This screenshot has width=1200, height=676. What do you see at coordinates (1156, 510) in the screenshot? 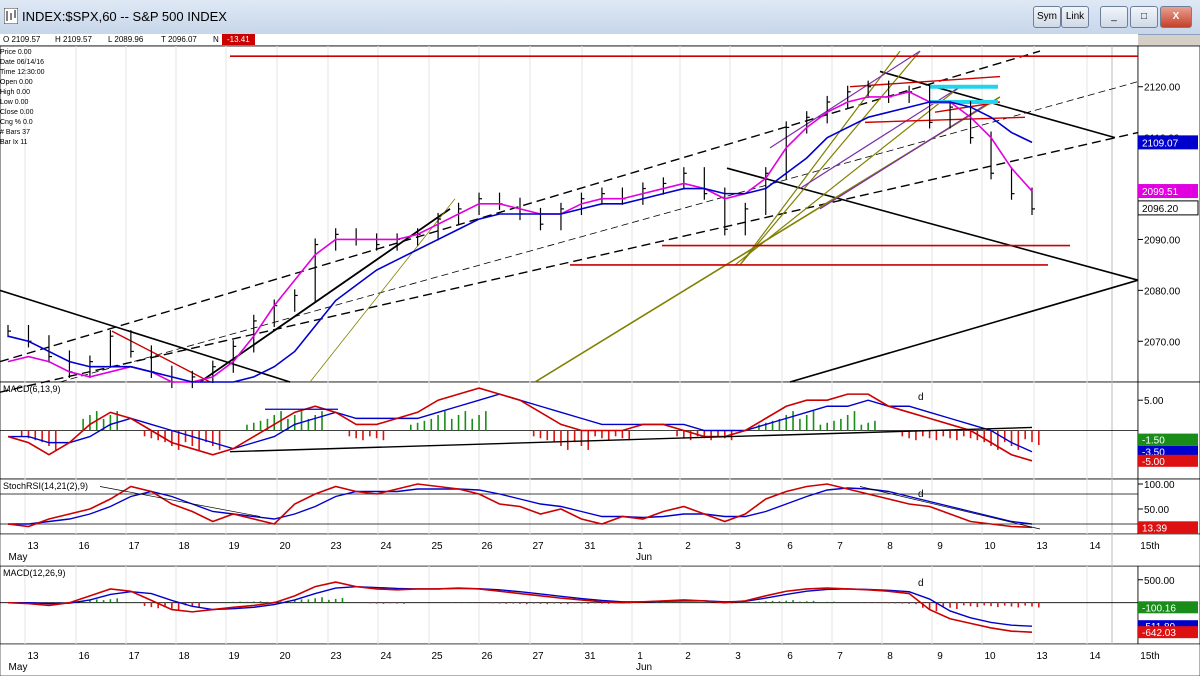
I see `indicator-tick-label: 50.00` at bounding box center [1156, 510].